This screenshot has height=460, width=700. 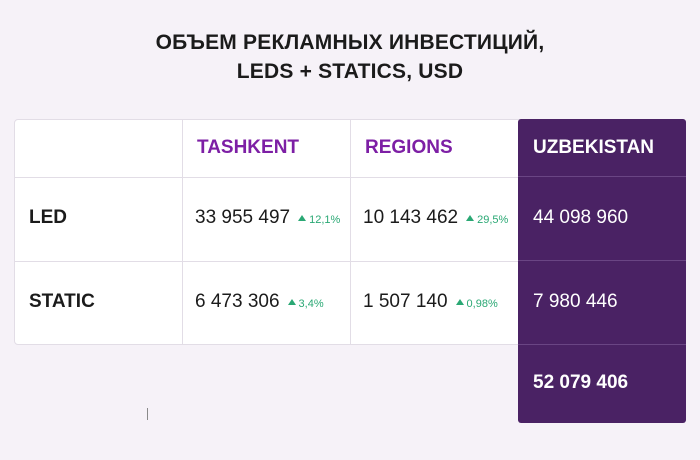 What do you see at coordinates (325, 220) in the screenshot?
I see `change-percent: 12,1%` at bounding box center [325, 220].